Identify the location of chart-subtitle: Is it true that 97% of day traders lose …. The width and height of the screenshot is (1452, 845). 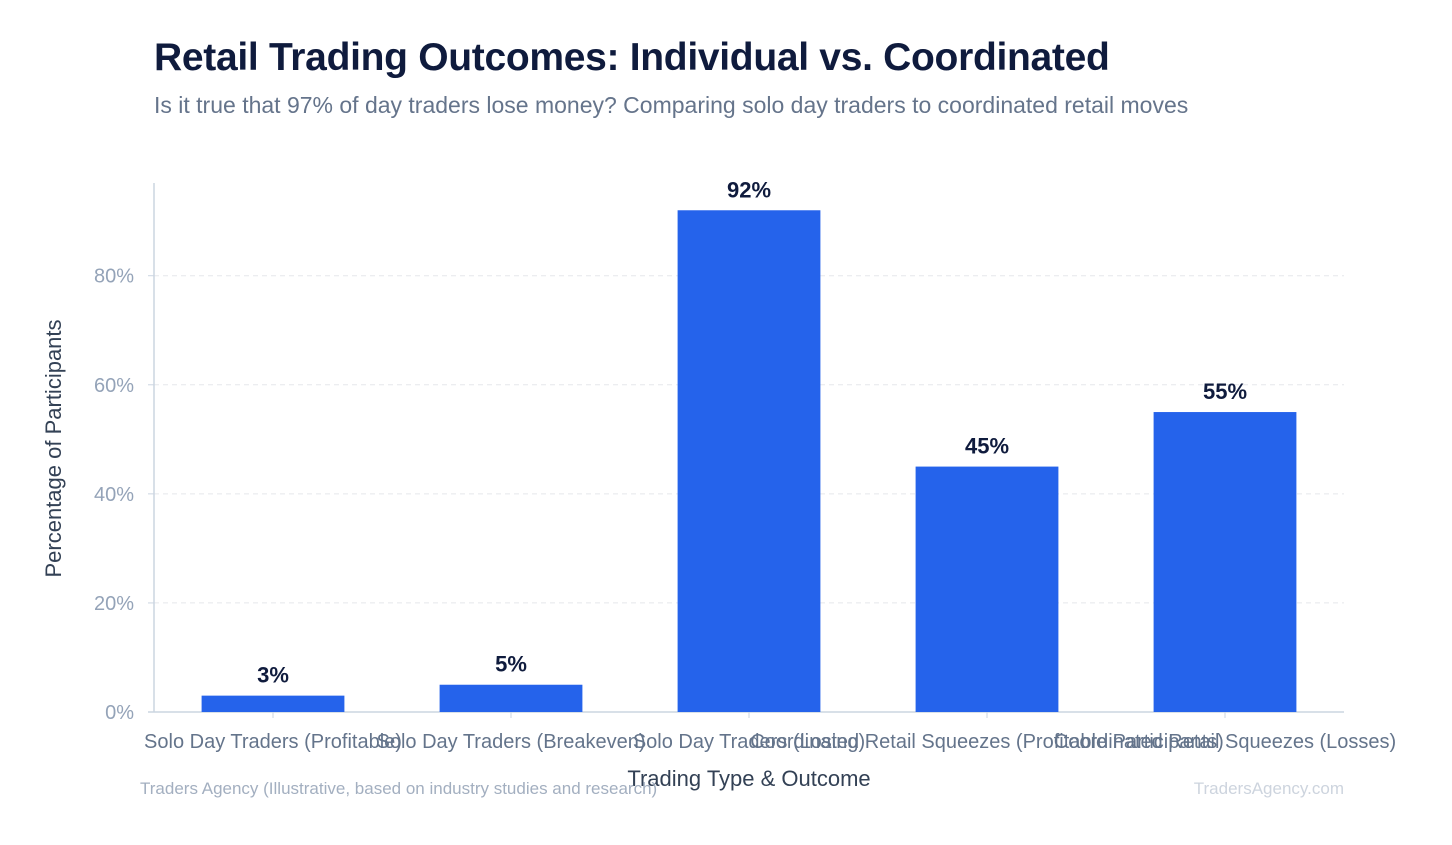
(671, 105).